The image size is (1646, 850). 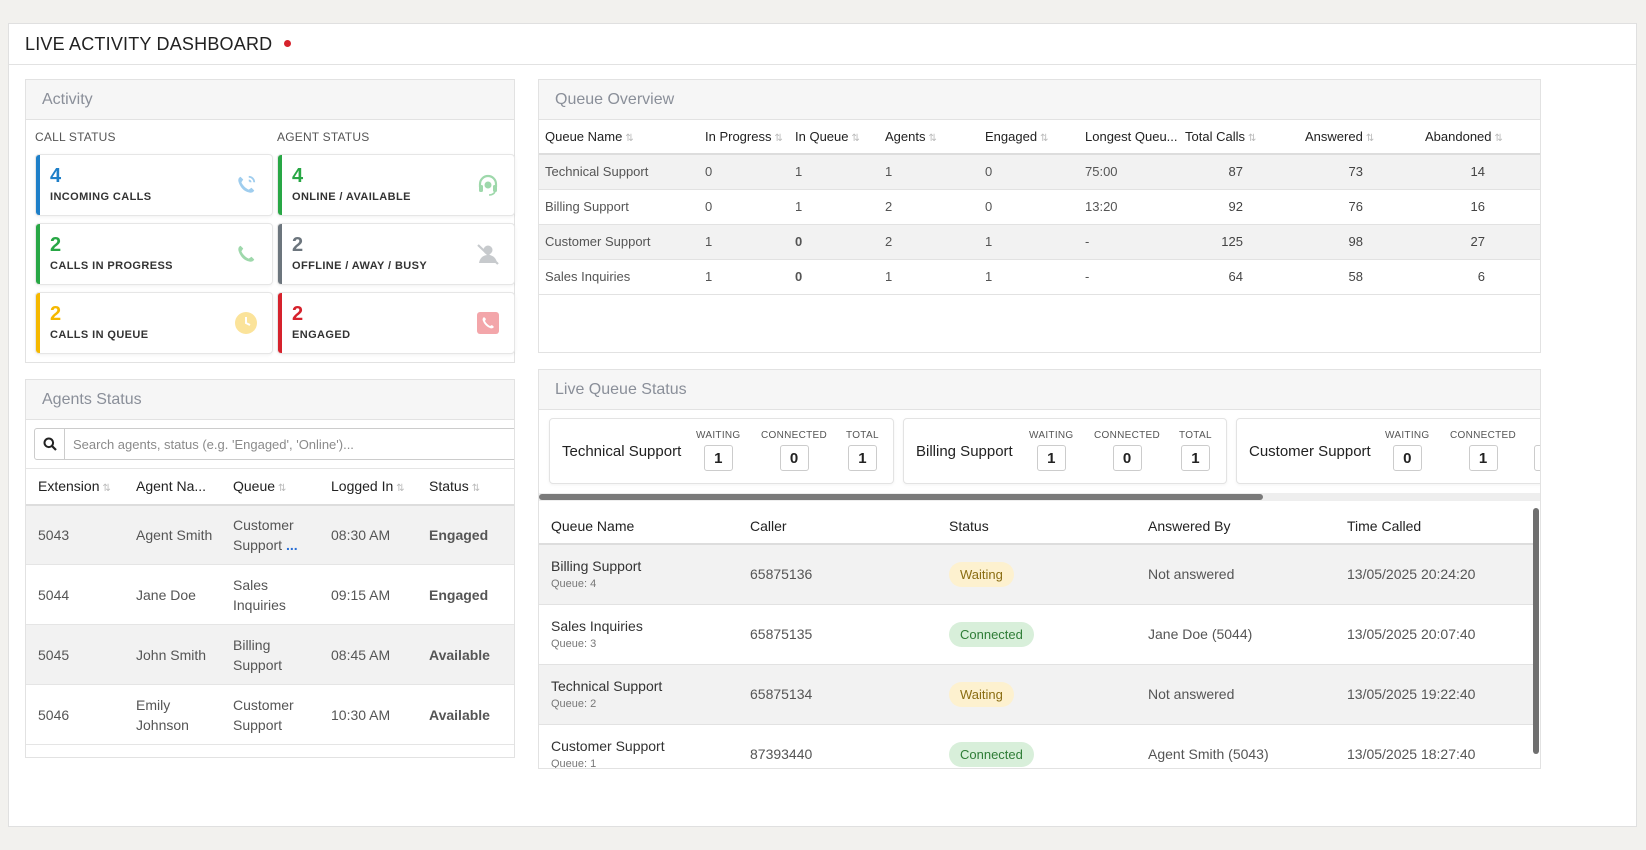 I want to click on incoming-calls-card: 4 INCOMING CALLS, so click(x=154, y=185).